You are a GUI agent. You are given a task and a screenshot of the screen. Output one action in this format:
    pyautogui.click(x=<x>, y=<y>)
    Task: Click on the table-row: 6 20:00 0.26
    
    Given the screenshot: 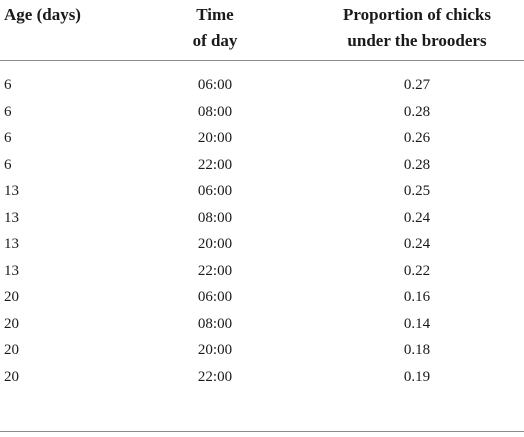 What is the action you would take?
    pyautogui.click(x=262, y=139)
    